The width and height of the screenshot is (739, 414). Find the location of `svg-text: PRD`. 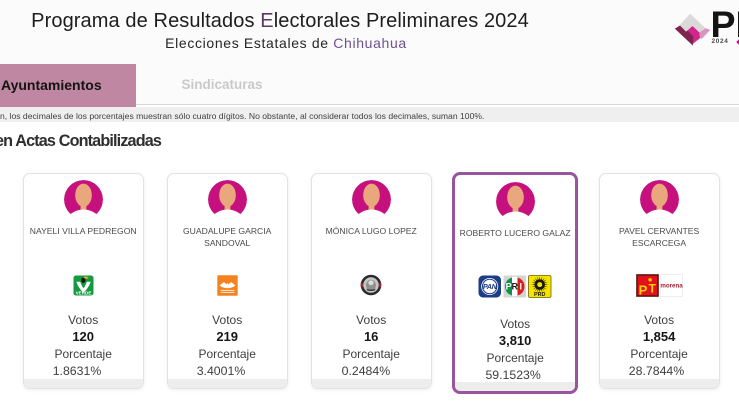

svg-text: PRD is located at coordinates (539, 295).